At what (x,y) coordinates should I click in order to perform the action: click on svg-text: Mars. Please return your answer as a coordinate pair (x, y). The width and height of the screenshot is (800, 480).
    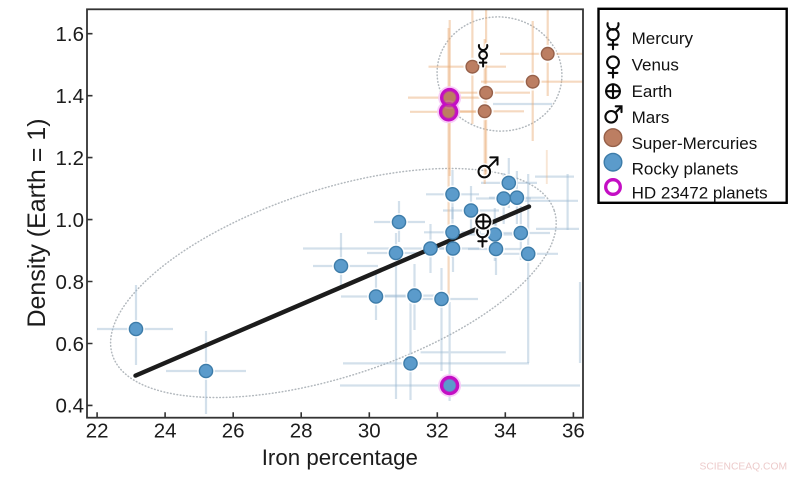
    Looking at the image, I should click on (651, 117).